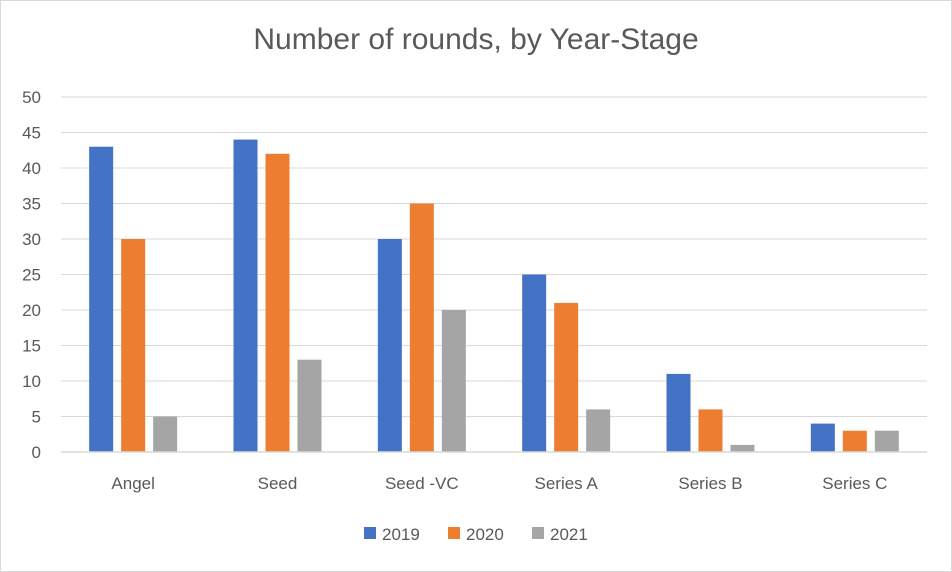 The height and width of the screenshot is (572, 952). Describe the element at coordinates (422, 483) in the screenshot. I see `x-tick-label: Seed -VC` at that location.